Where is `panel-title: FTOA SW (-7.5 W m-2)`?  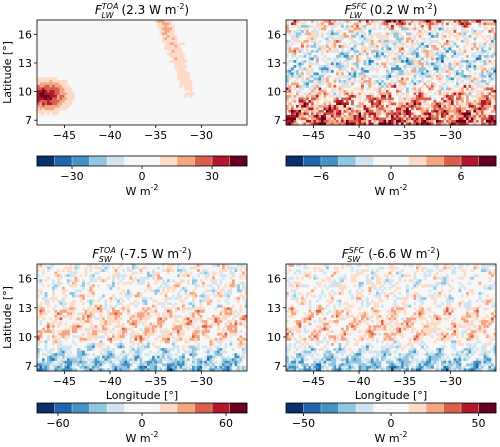
panel-title: FTOA SW (-7.5 W m-2) is located at coordinates (142, 255).